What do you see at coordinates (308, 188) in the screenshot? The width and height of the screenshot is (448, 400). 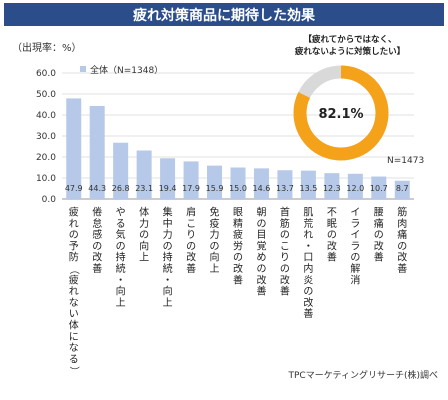 I see `value-label: 13.5` at bounding box center [308, 188].